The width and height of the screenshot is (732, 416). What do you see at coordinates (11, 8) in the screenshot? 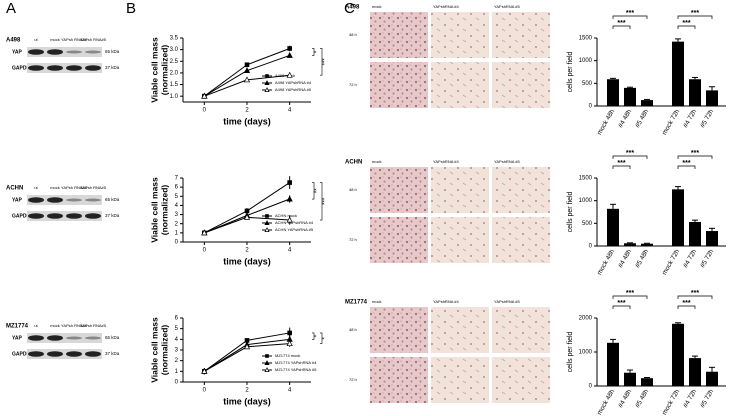
I see `panel-label: A` at bounding box center [11, 8].